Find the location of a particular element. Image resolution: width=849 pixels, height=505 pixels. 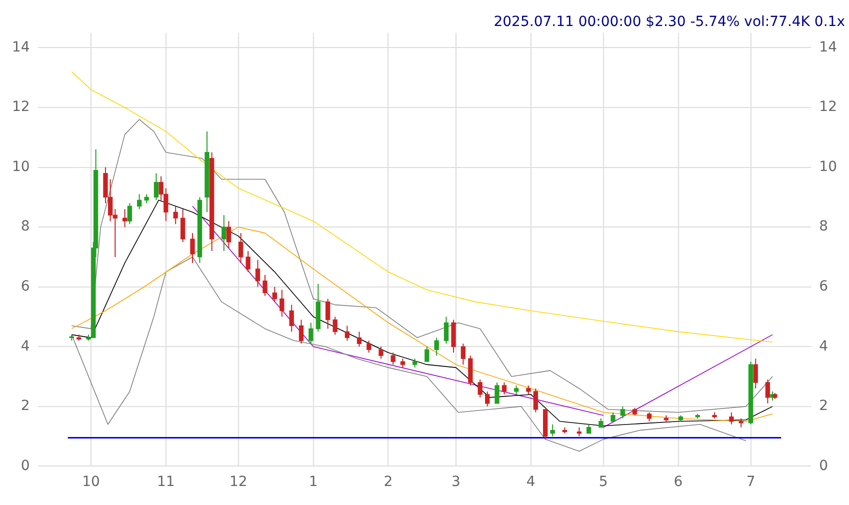

x-tick-label: 2 is located at coordinates (388, 482).